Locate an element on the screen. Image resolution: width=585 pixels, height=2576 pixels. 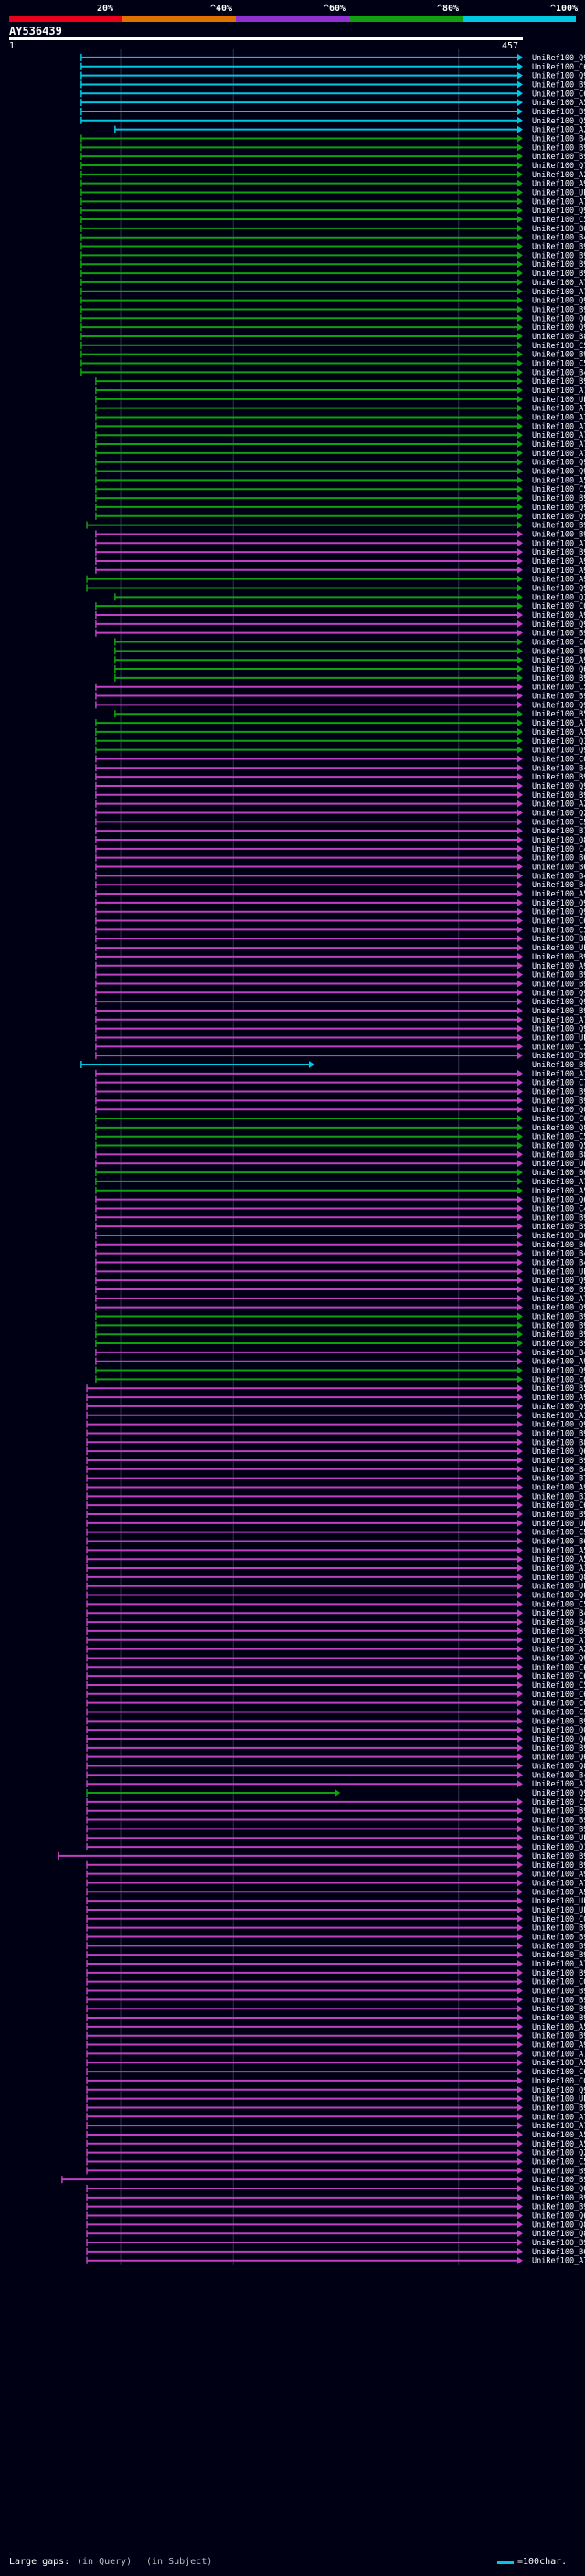
hit-label: UniRef100_Q9LEZ3 is located at coordinates (559, 625).